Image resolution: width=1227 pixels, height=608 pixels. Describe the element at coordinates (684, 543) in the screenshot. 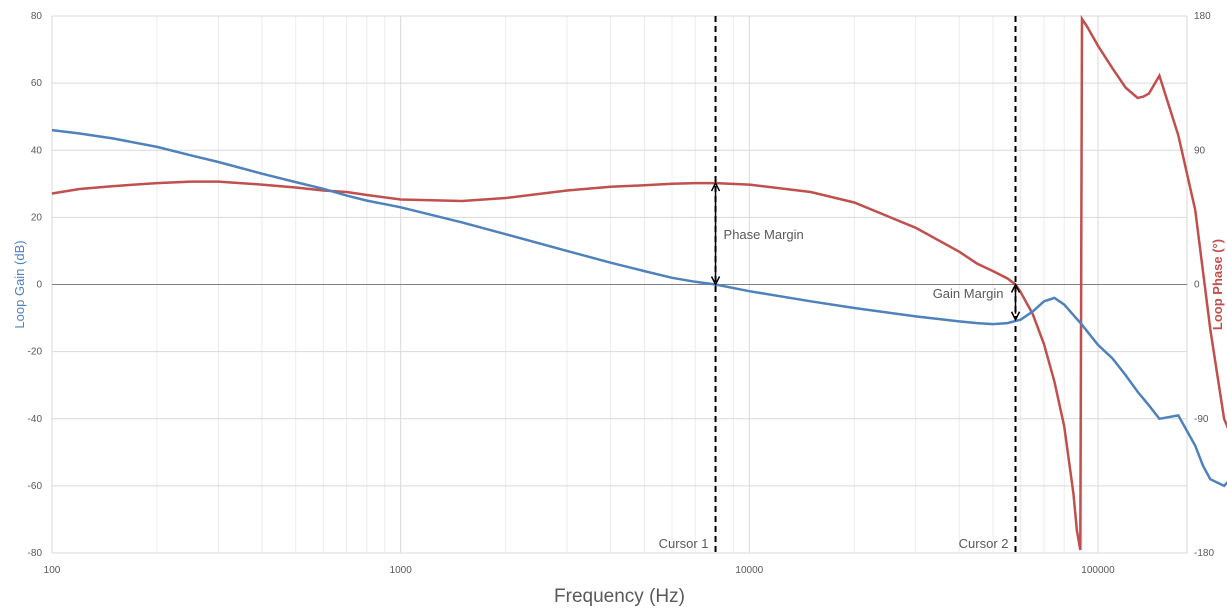

I see `cursor-1-label: Cursor 1` at that location.